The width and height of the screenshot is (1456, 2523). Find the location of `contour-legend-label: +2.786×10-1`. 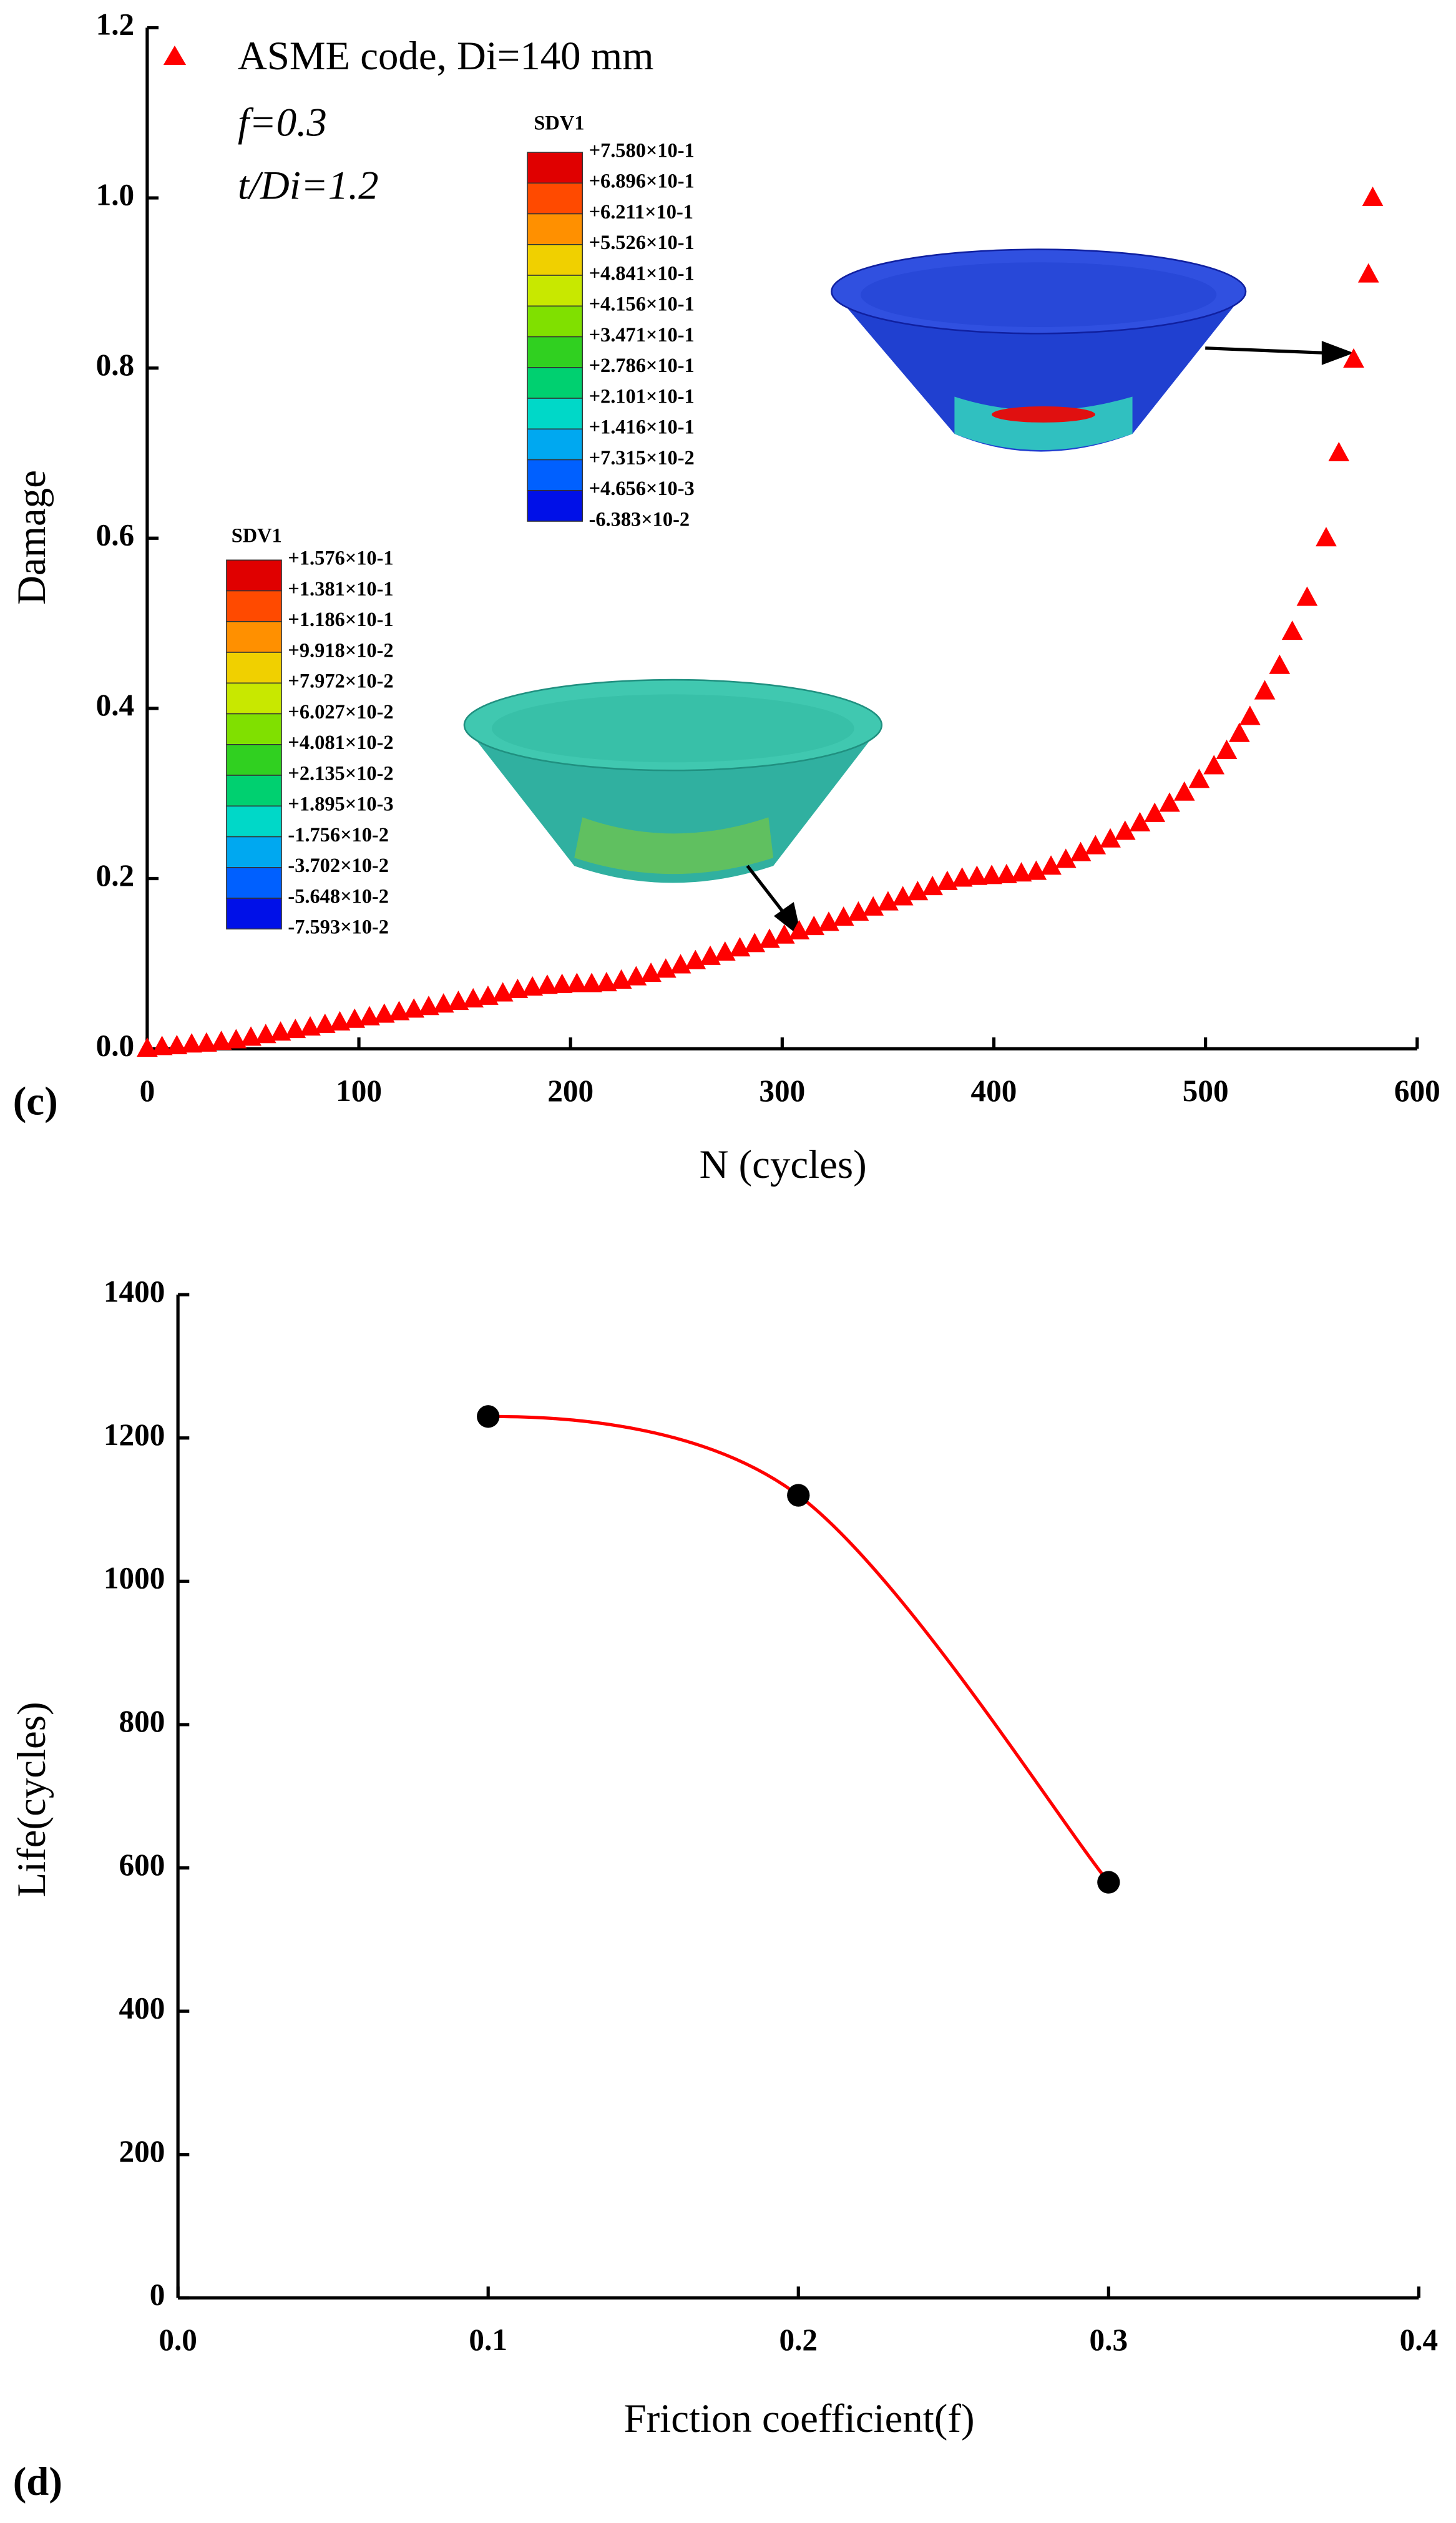

contour-legend-label: +2.786×10-1 is located at coordinates (642, 366).